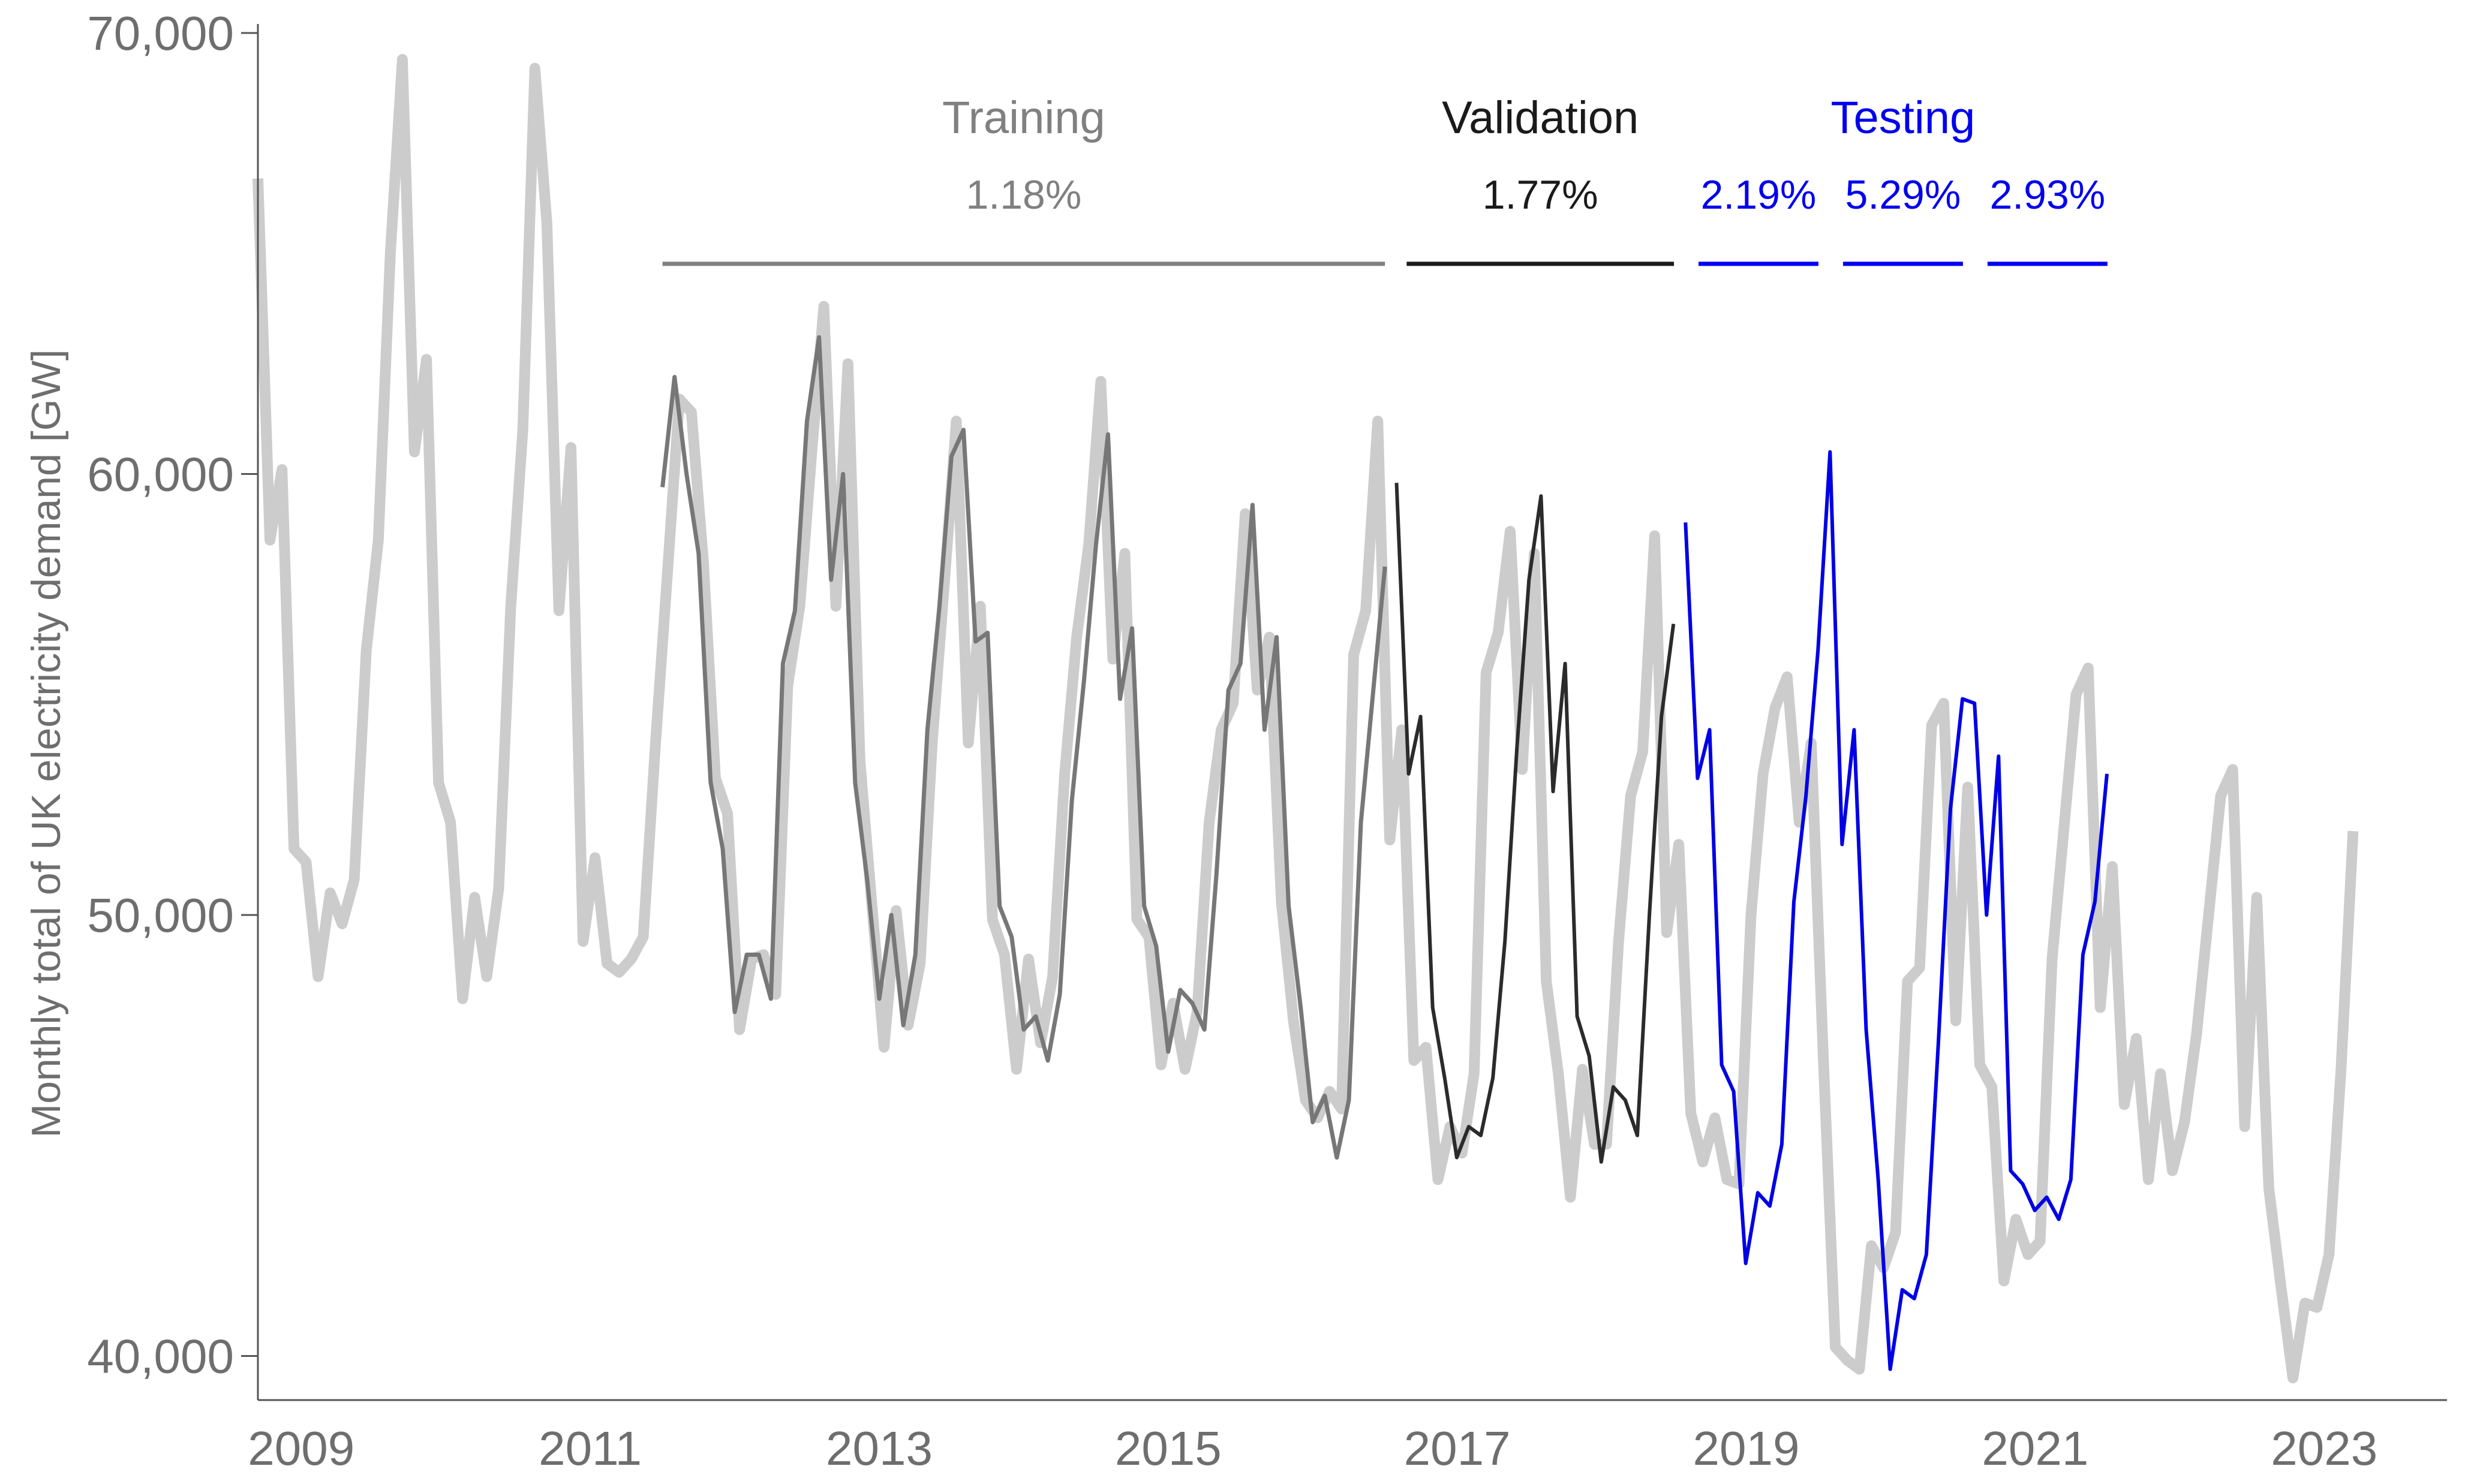 This screenshot has height=1484, width=2468. I want to click on segment-title: Training, so click(1023, 117).